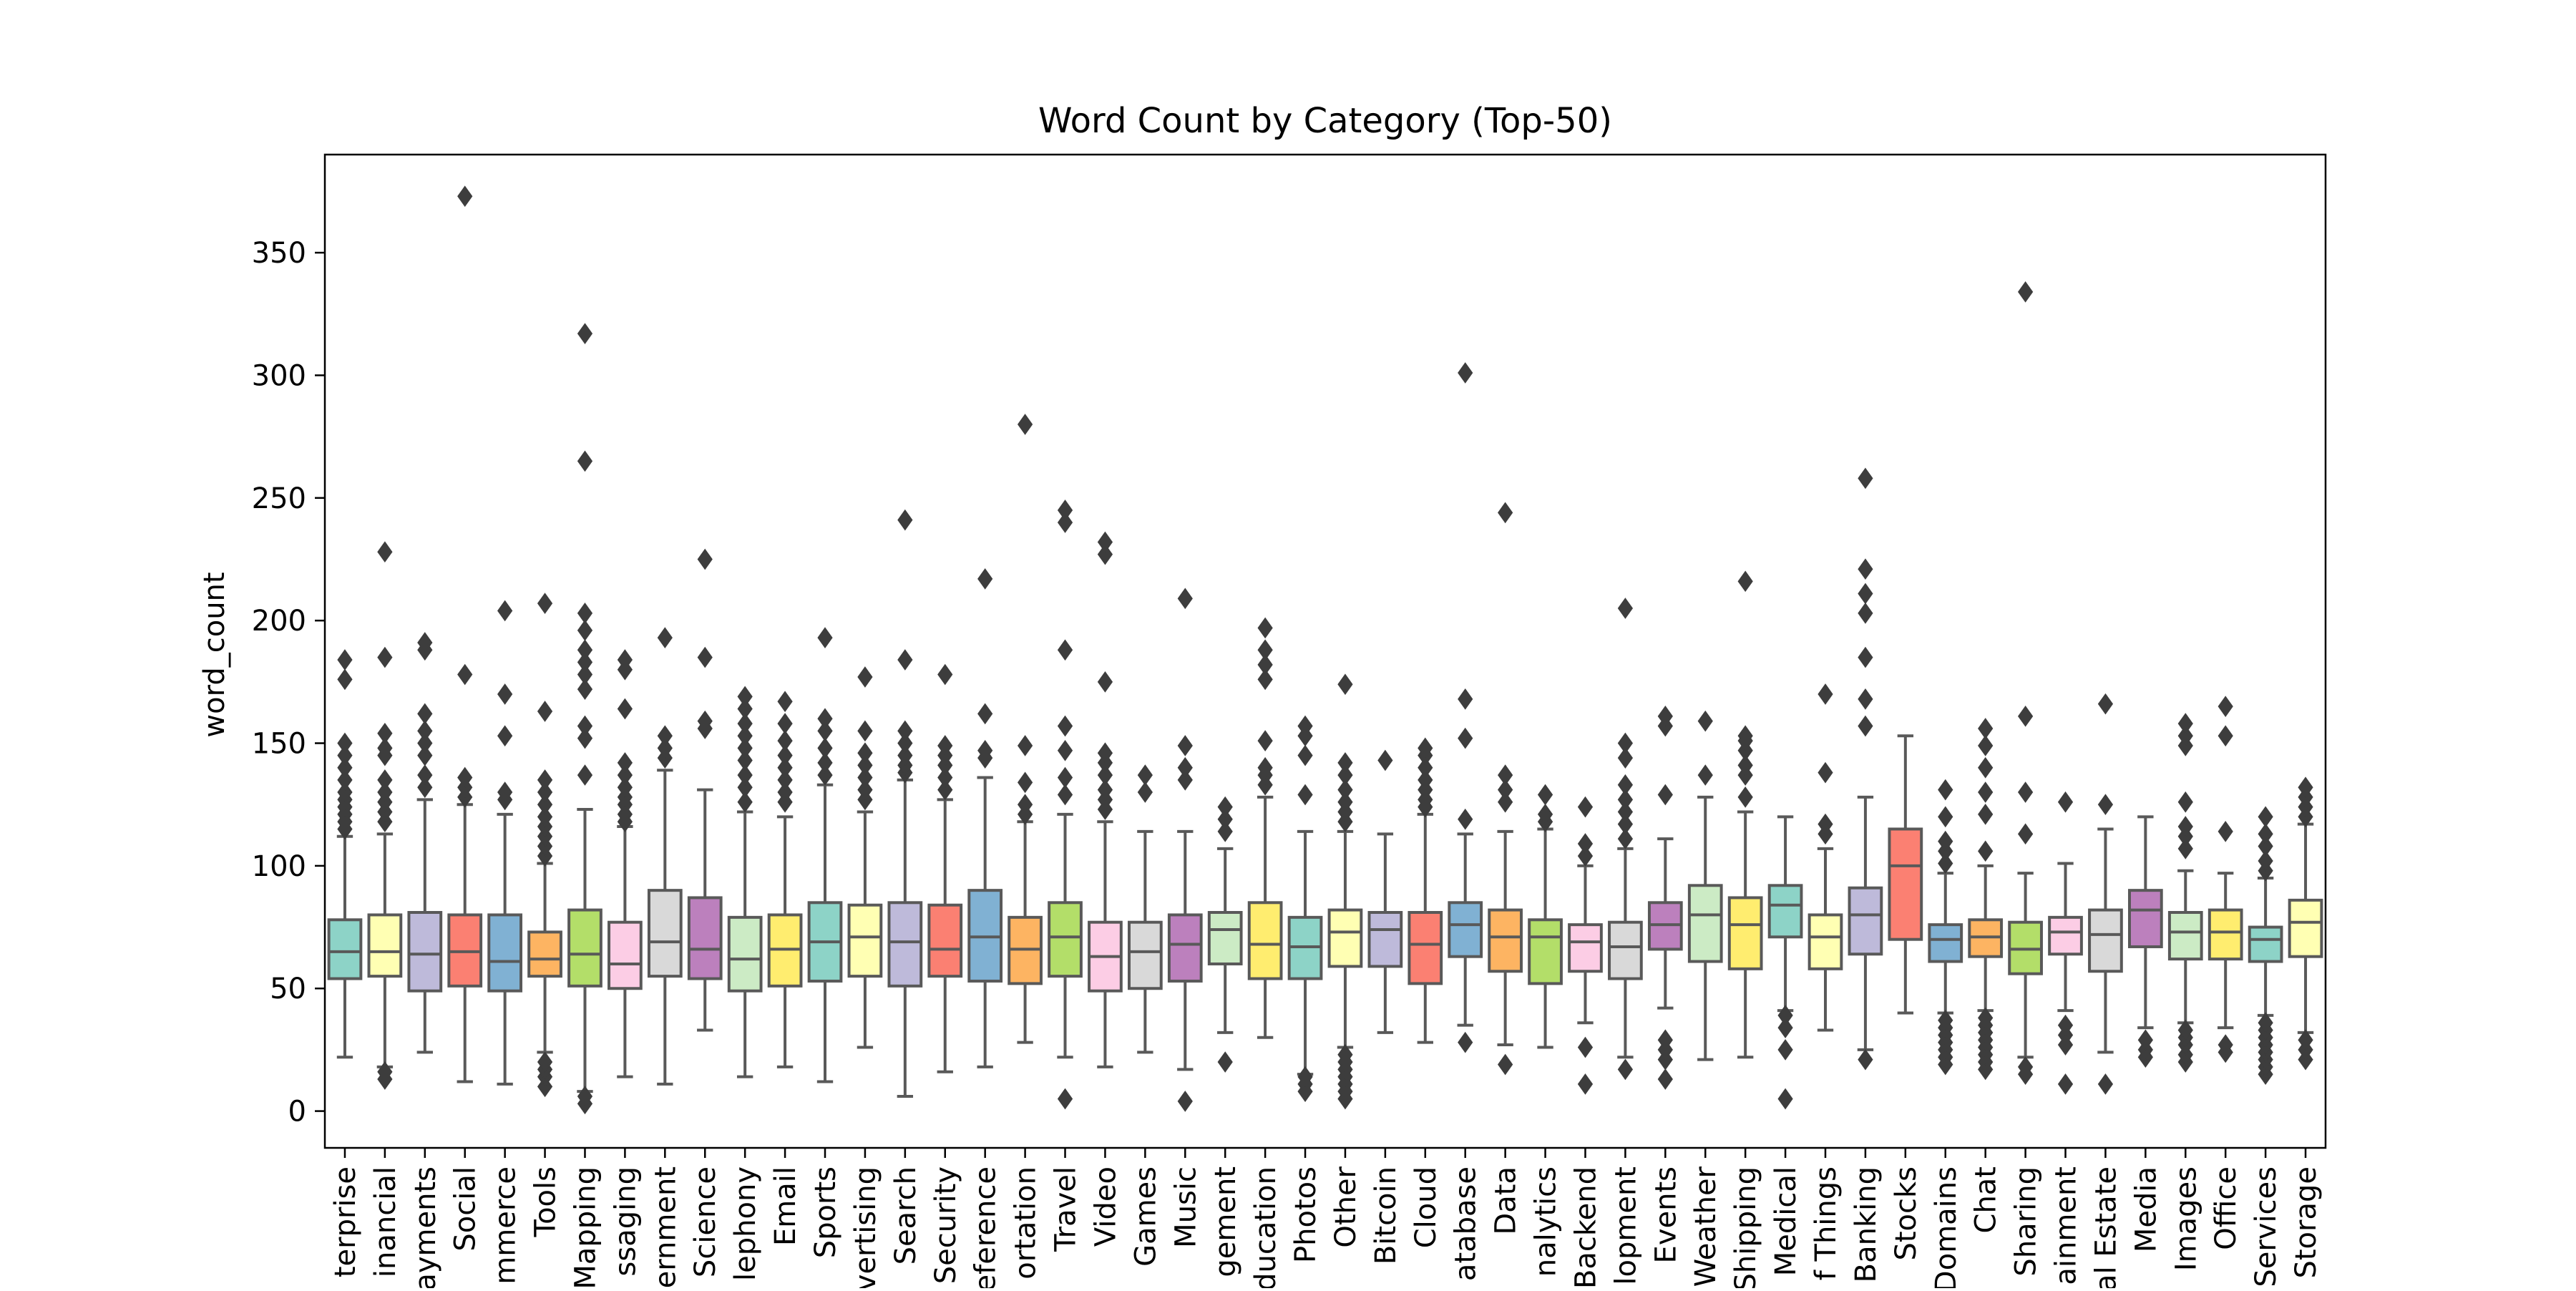  I want to click on x-tick-label: lephony, so click(745, 1223).